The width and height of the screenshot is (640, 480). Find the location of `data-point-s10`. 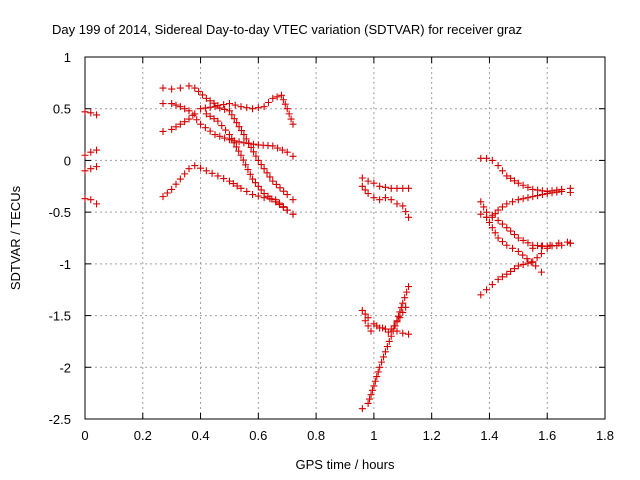

data-point-s10 is located at coordinates (409, 188).